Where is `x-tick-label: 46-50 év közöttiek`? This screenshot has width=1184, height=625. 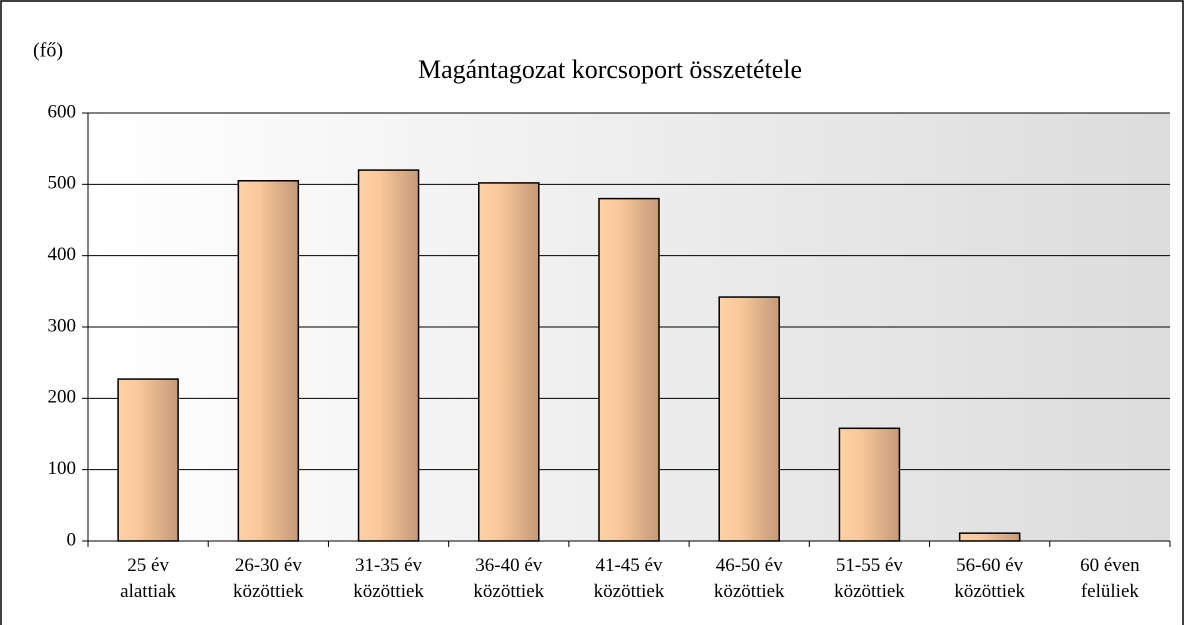 x-tick-label: 46-50 év közöttiek is located at coordinates (749, 578).